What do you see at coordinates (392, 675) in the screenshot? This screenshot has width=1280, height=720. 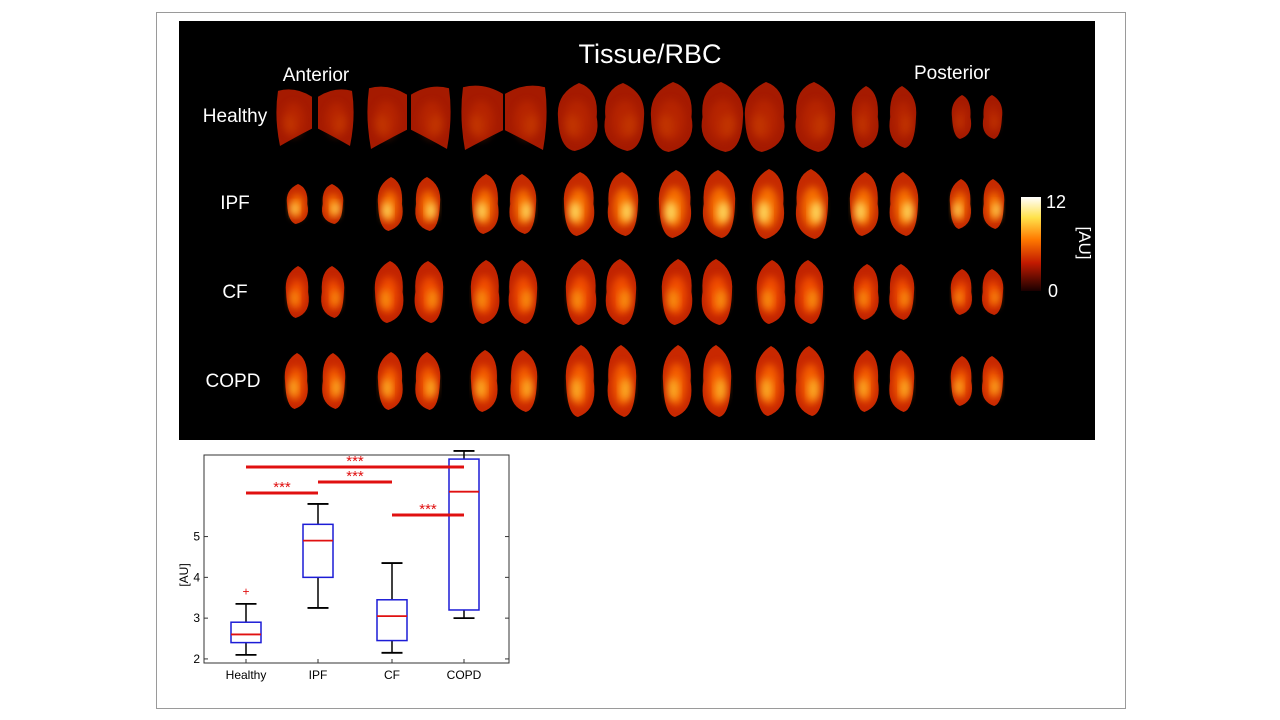 I see `x-tick-label: CF` at bounding box center [392, 675].